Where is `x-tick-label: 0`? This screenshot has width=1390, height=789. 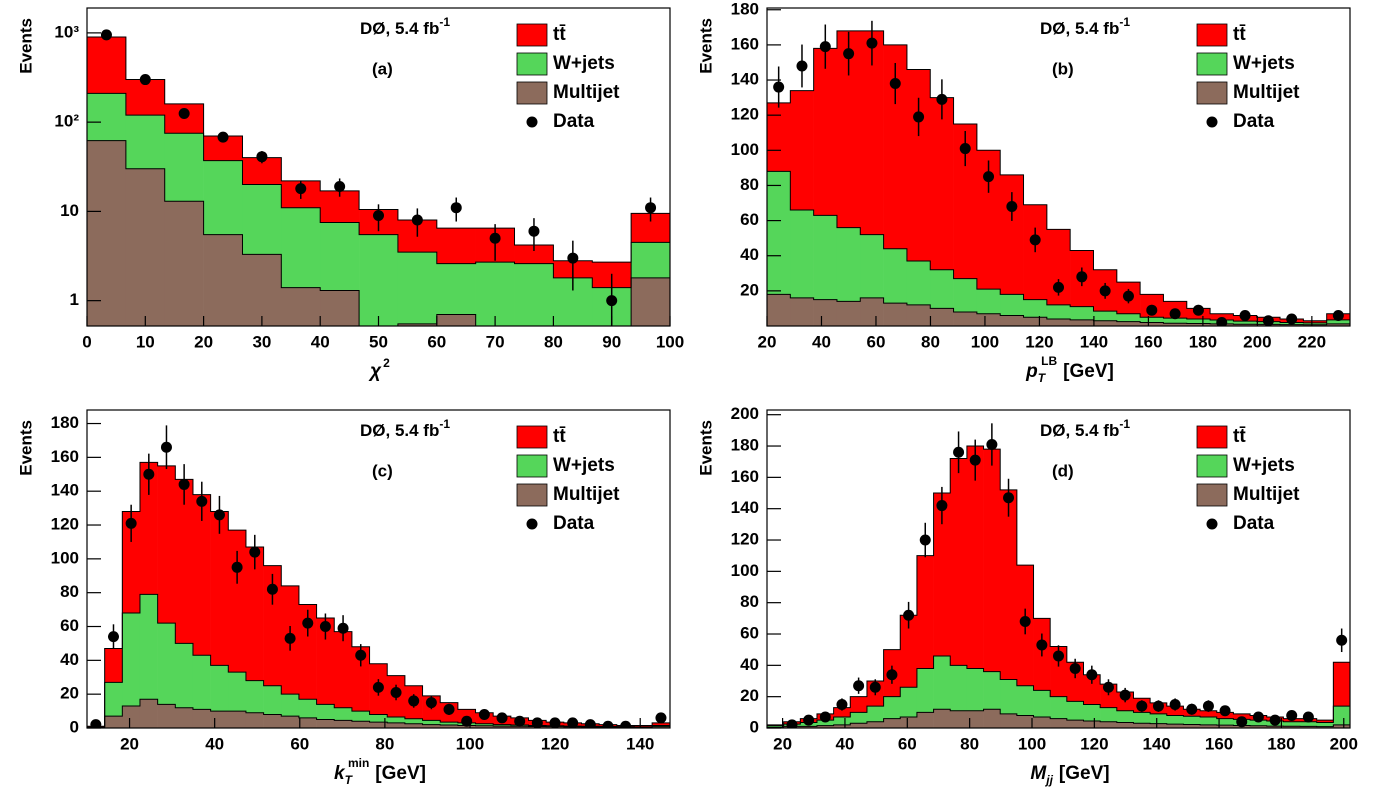 x-tick-label: 0 is located at coordinates (86, 341).